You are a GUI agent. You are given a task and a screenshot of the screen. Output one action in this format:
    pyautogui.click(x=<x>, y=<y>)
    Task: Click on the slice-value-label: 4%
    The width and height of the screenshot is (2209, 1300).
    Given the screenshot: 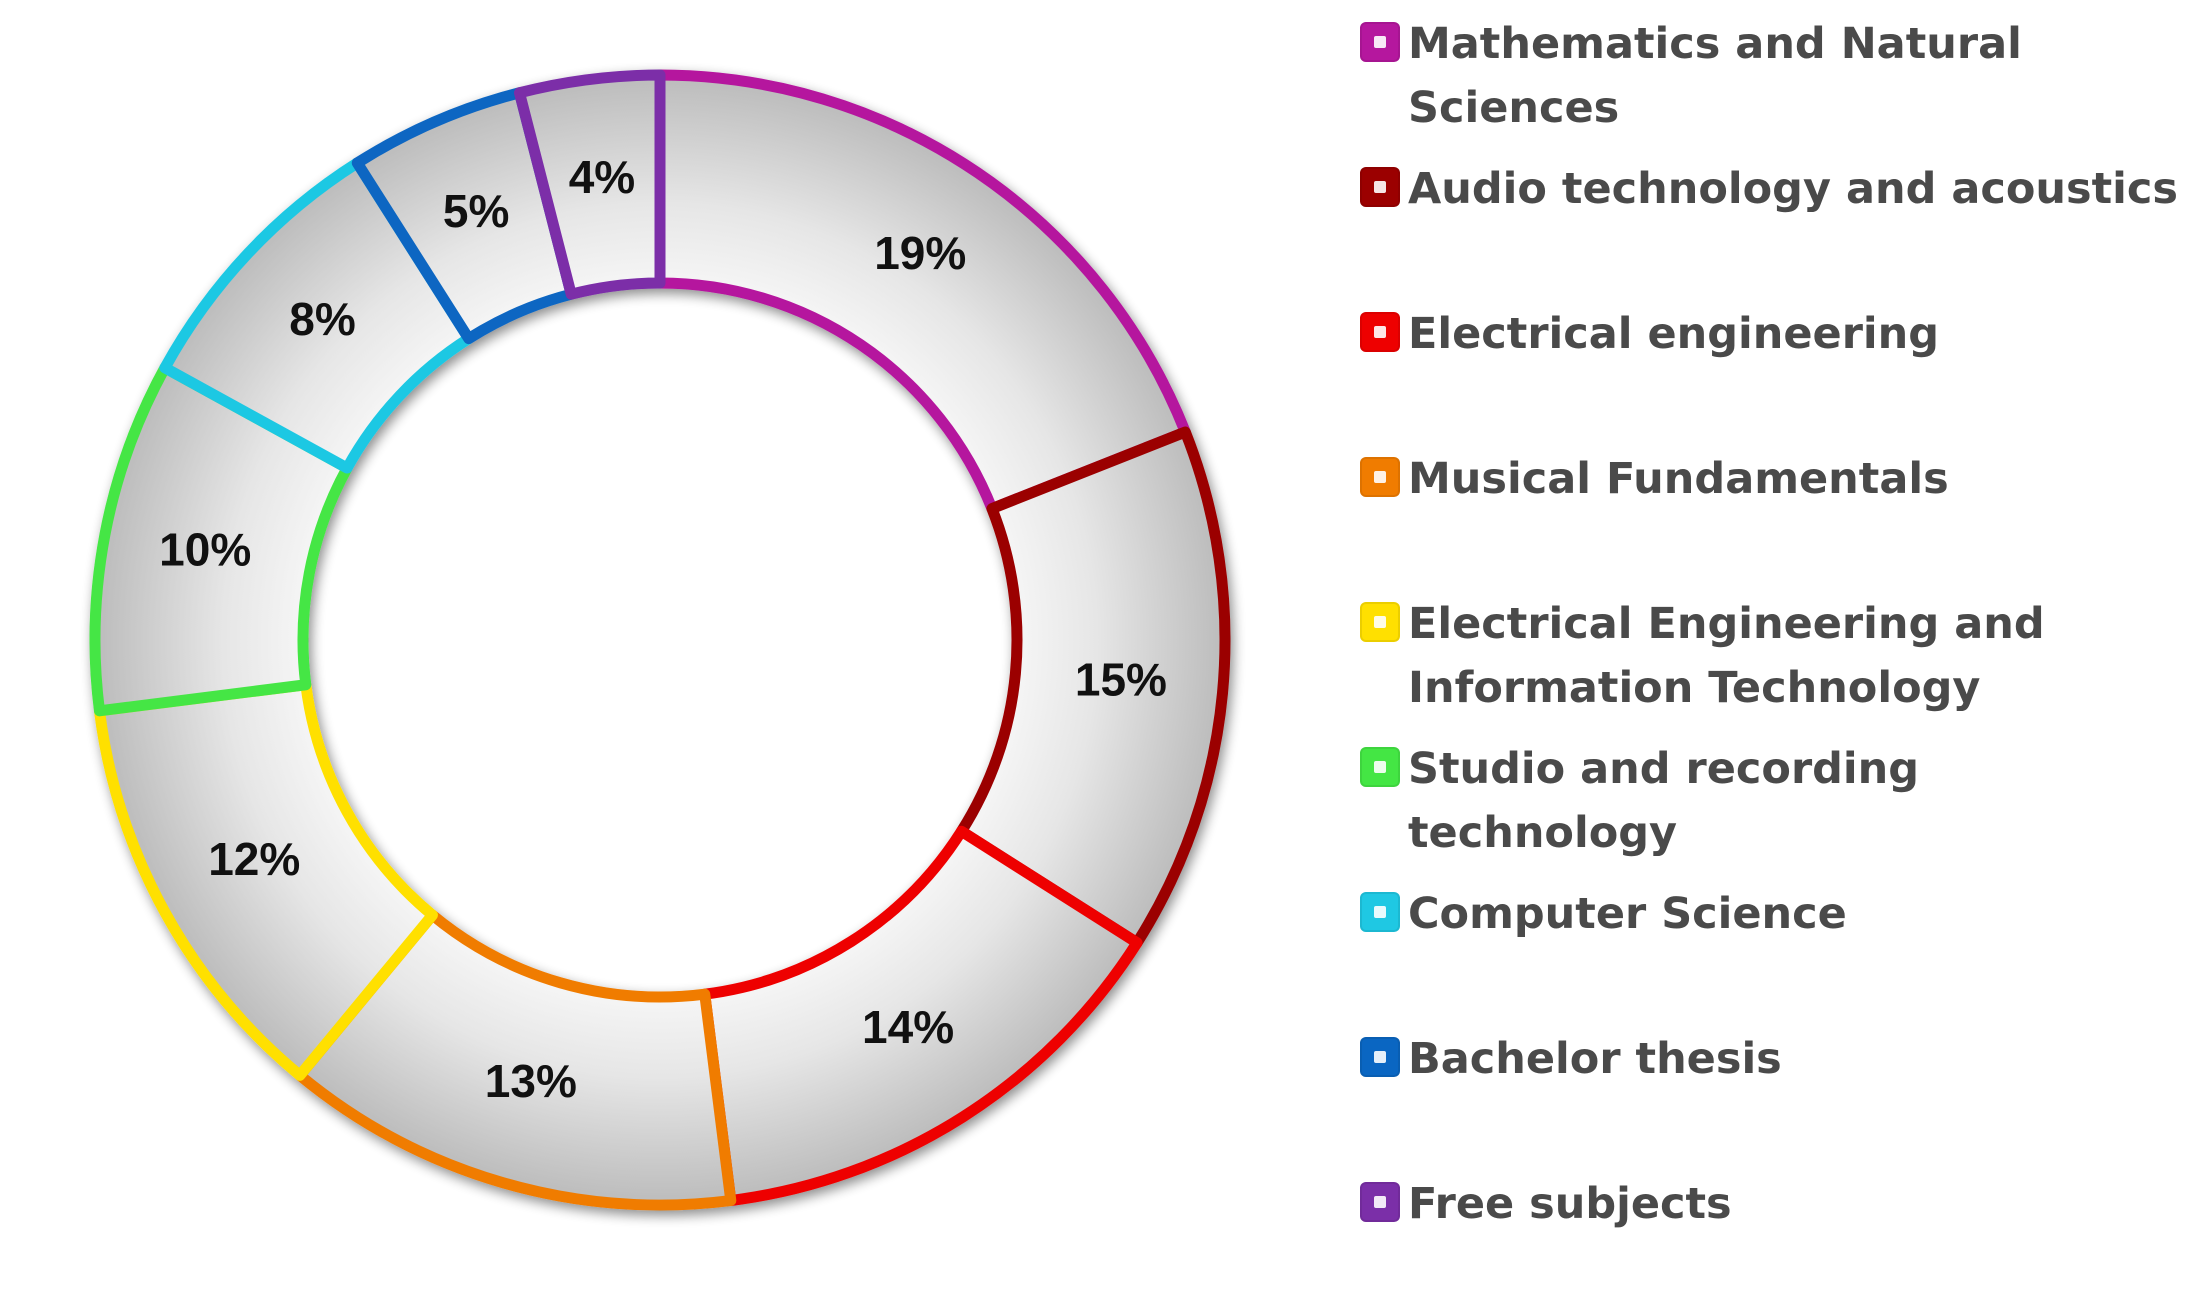 What is the action you would take?
    pyautogui.click(x=602, y=177)
    